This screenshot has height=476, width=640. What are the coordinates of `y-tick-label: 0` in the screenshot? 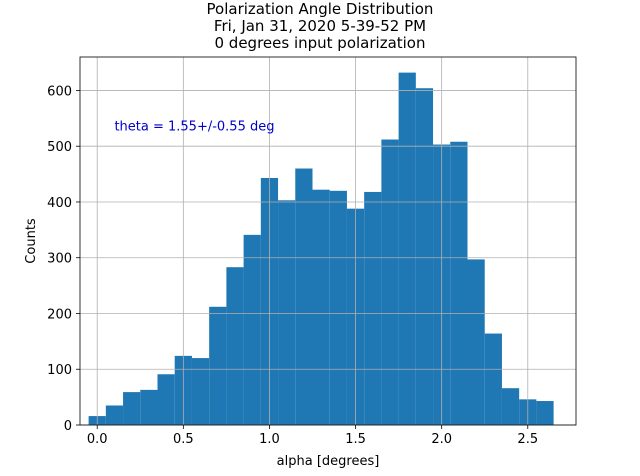 It's located at (68, 426).